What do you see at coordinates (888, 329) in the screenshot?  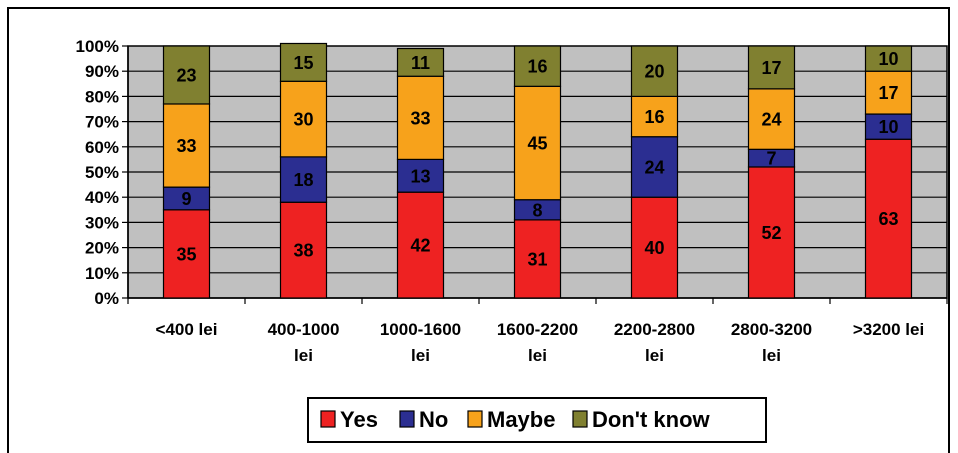 I see `x-category-label: >3200 lei` at bounding box center [888, 329].